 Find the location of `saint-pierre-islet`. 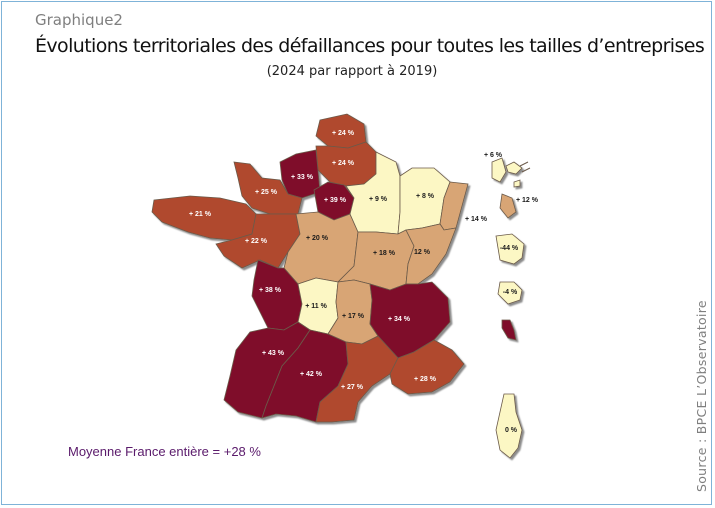

saint-pierre-islet is located at coordinates (517, 183).